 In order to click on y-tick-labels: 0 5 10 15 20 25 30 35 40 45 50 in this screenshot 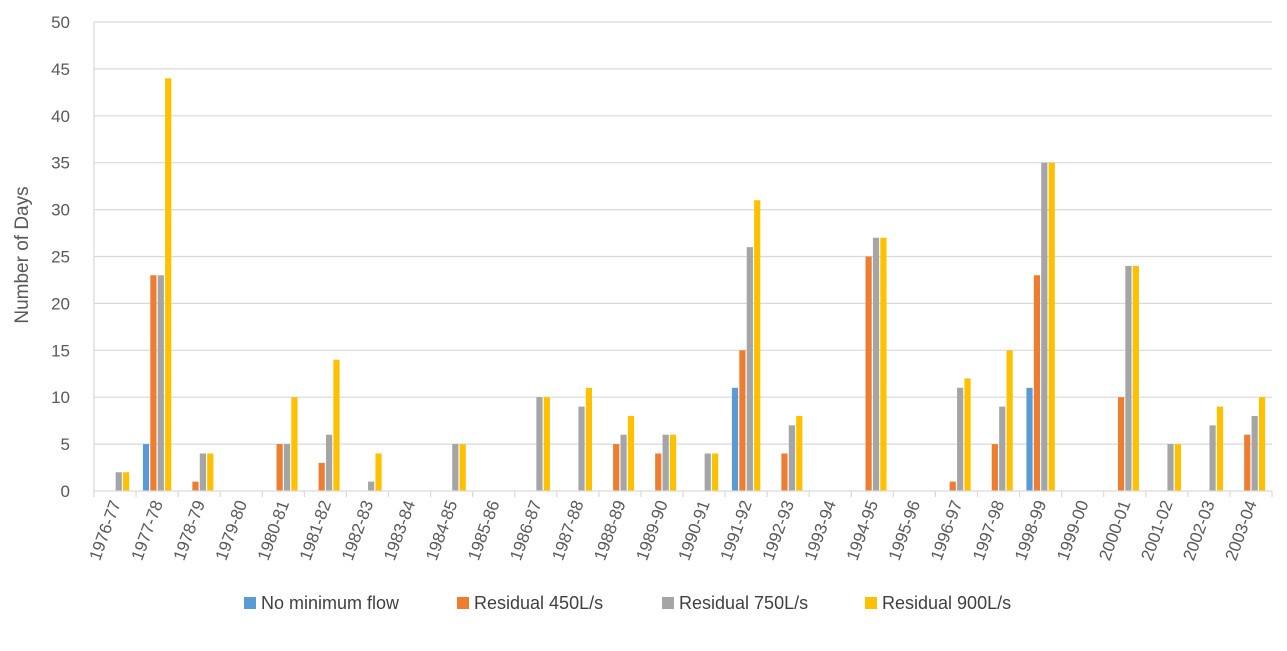, I will do `click(60, 257)`.